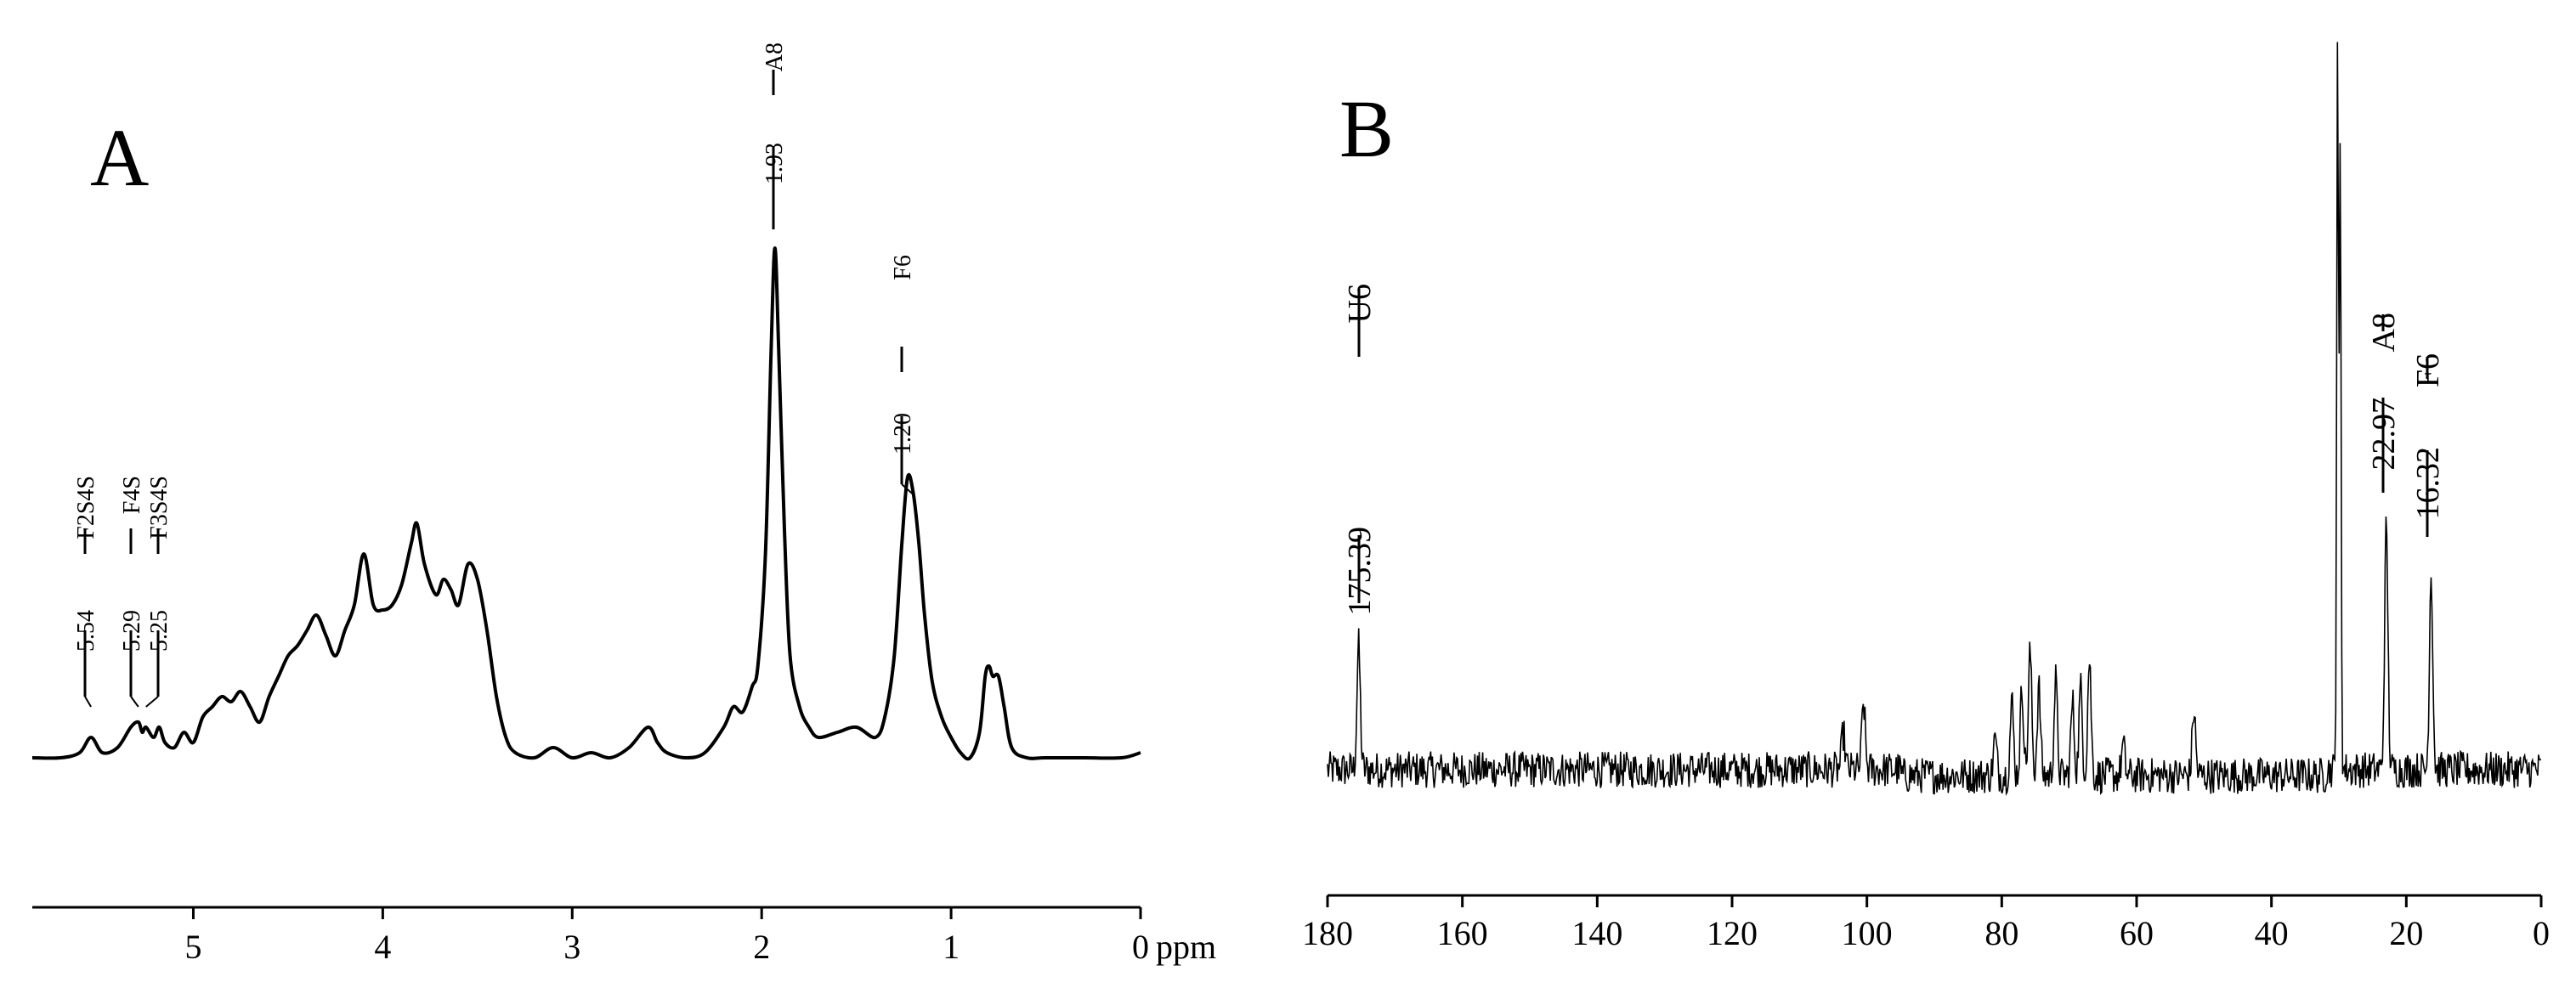 The height and width of the screenshot is (1005, 2576). I want to click on panel-b-annotation-value: 22.97, so click(2384, 434).